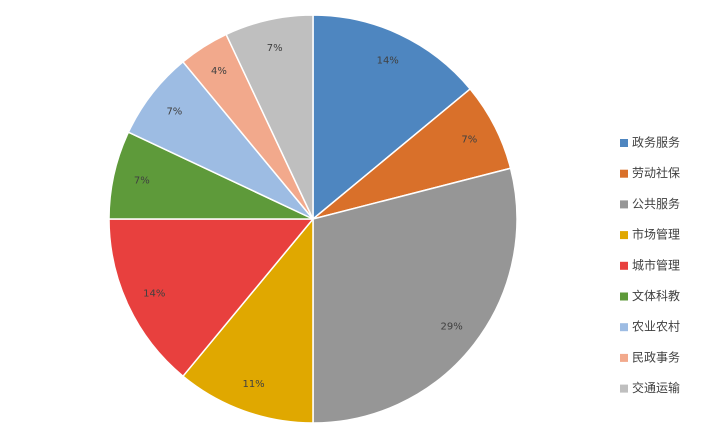 The height and width of the screenshot is (438, 702). What do you see at coordinates (656, 356) in the screenshot?
I see `legend-label: 民政事务` at bounding box center [656, 356].